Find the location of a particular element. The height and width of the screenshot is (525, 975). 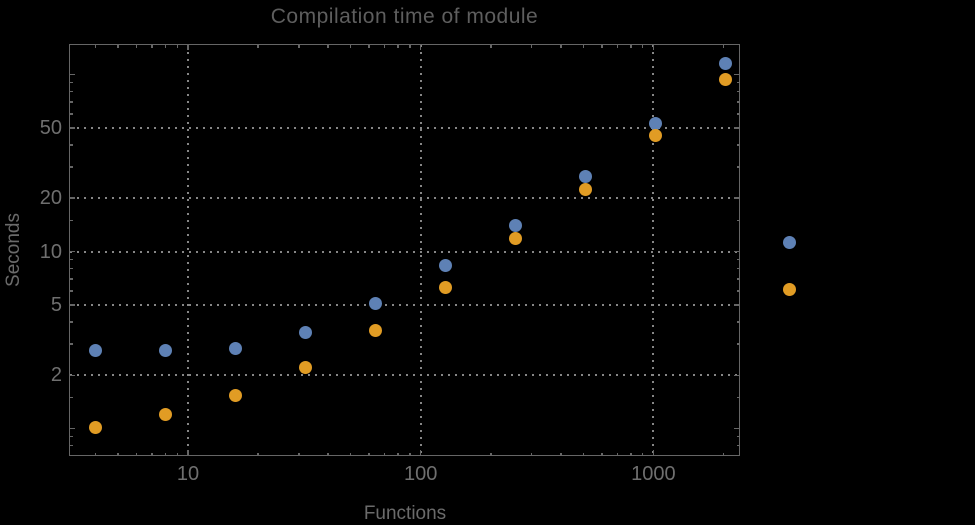

chart-title: Compilation time of module is located at coordinates (404, 16).